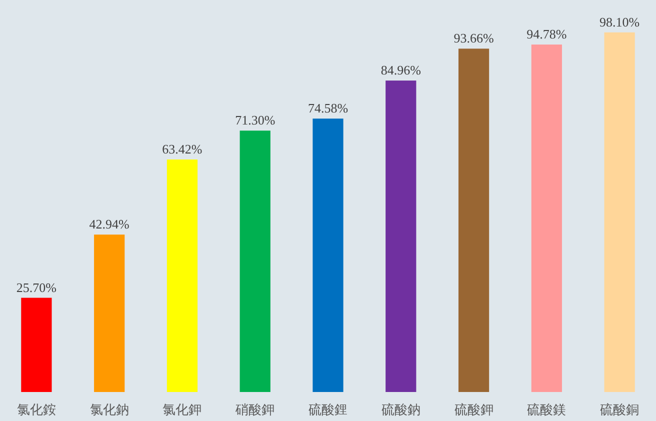 This screenshot has width=656, height=421. What do you see at coordinates (620, 22) in the screenshot?
I see `data-label: 98.10%` at bounding box center [620, 22].